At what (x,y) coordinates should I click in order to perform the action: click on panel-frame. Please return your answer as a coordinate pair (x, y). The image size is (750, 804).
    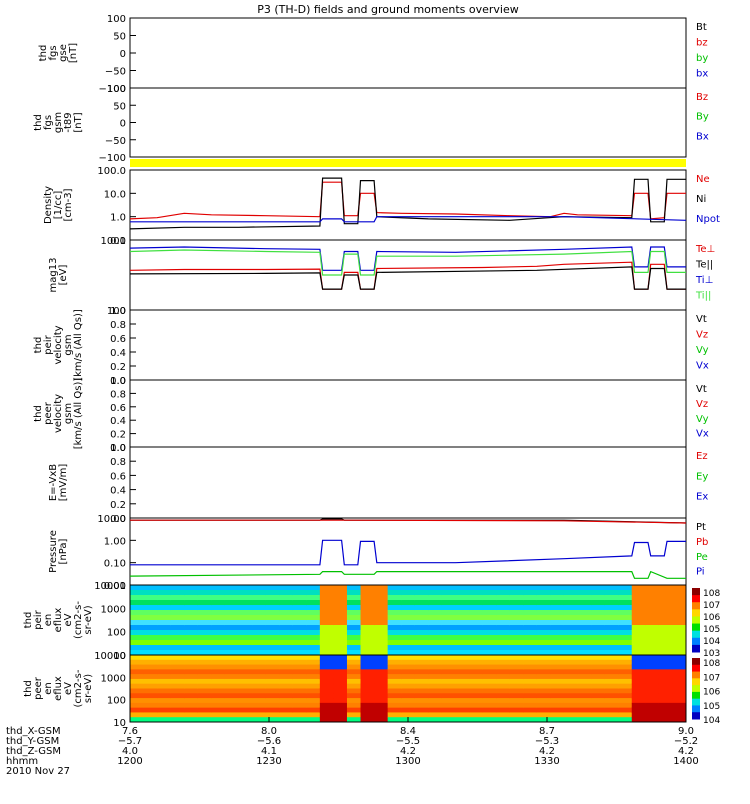
    Looking at the image, I should click on (408, 482).